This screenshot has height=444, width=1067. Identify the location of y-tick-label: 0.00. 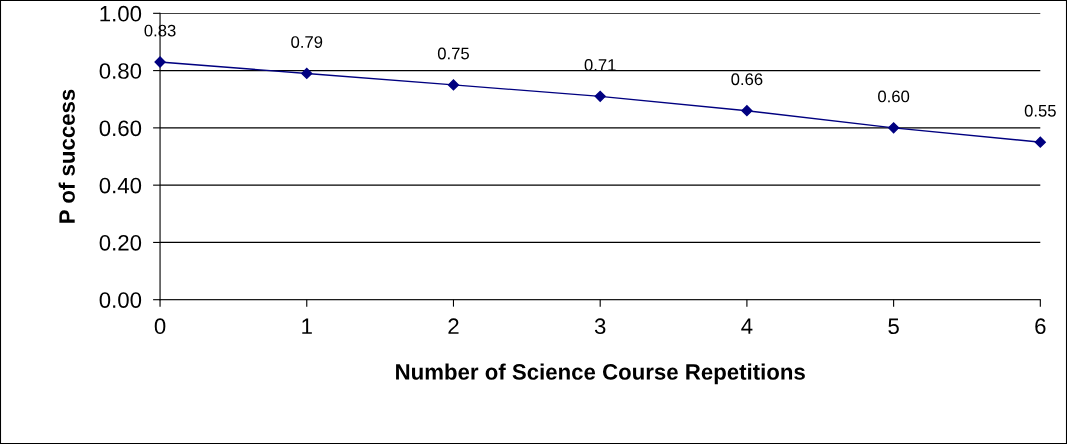
(120, 300).